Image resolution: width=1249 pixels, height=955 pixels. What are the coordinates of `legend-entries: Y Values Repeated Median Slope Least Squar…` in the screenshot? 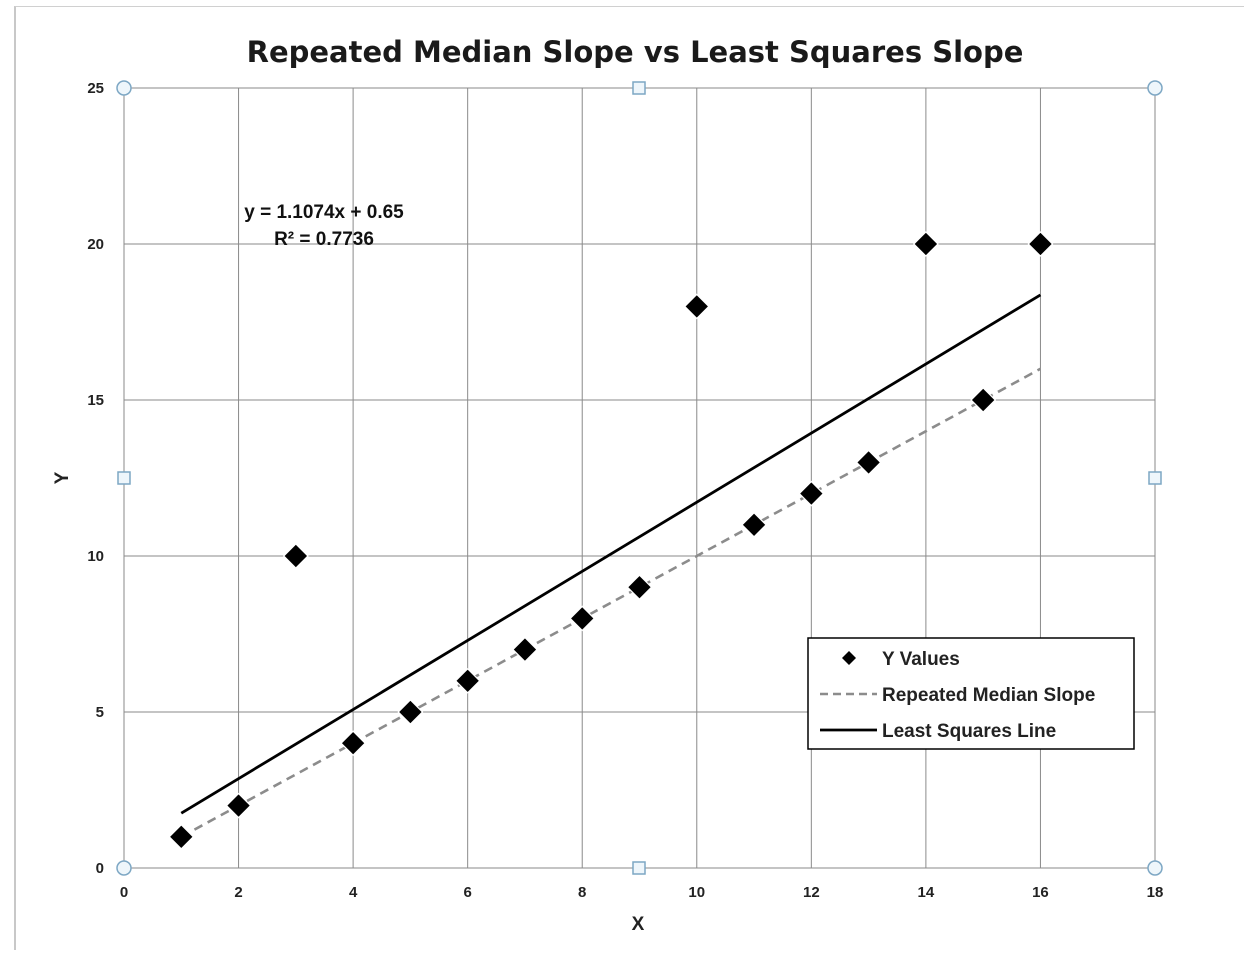 It's located at (957, 695).